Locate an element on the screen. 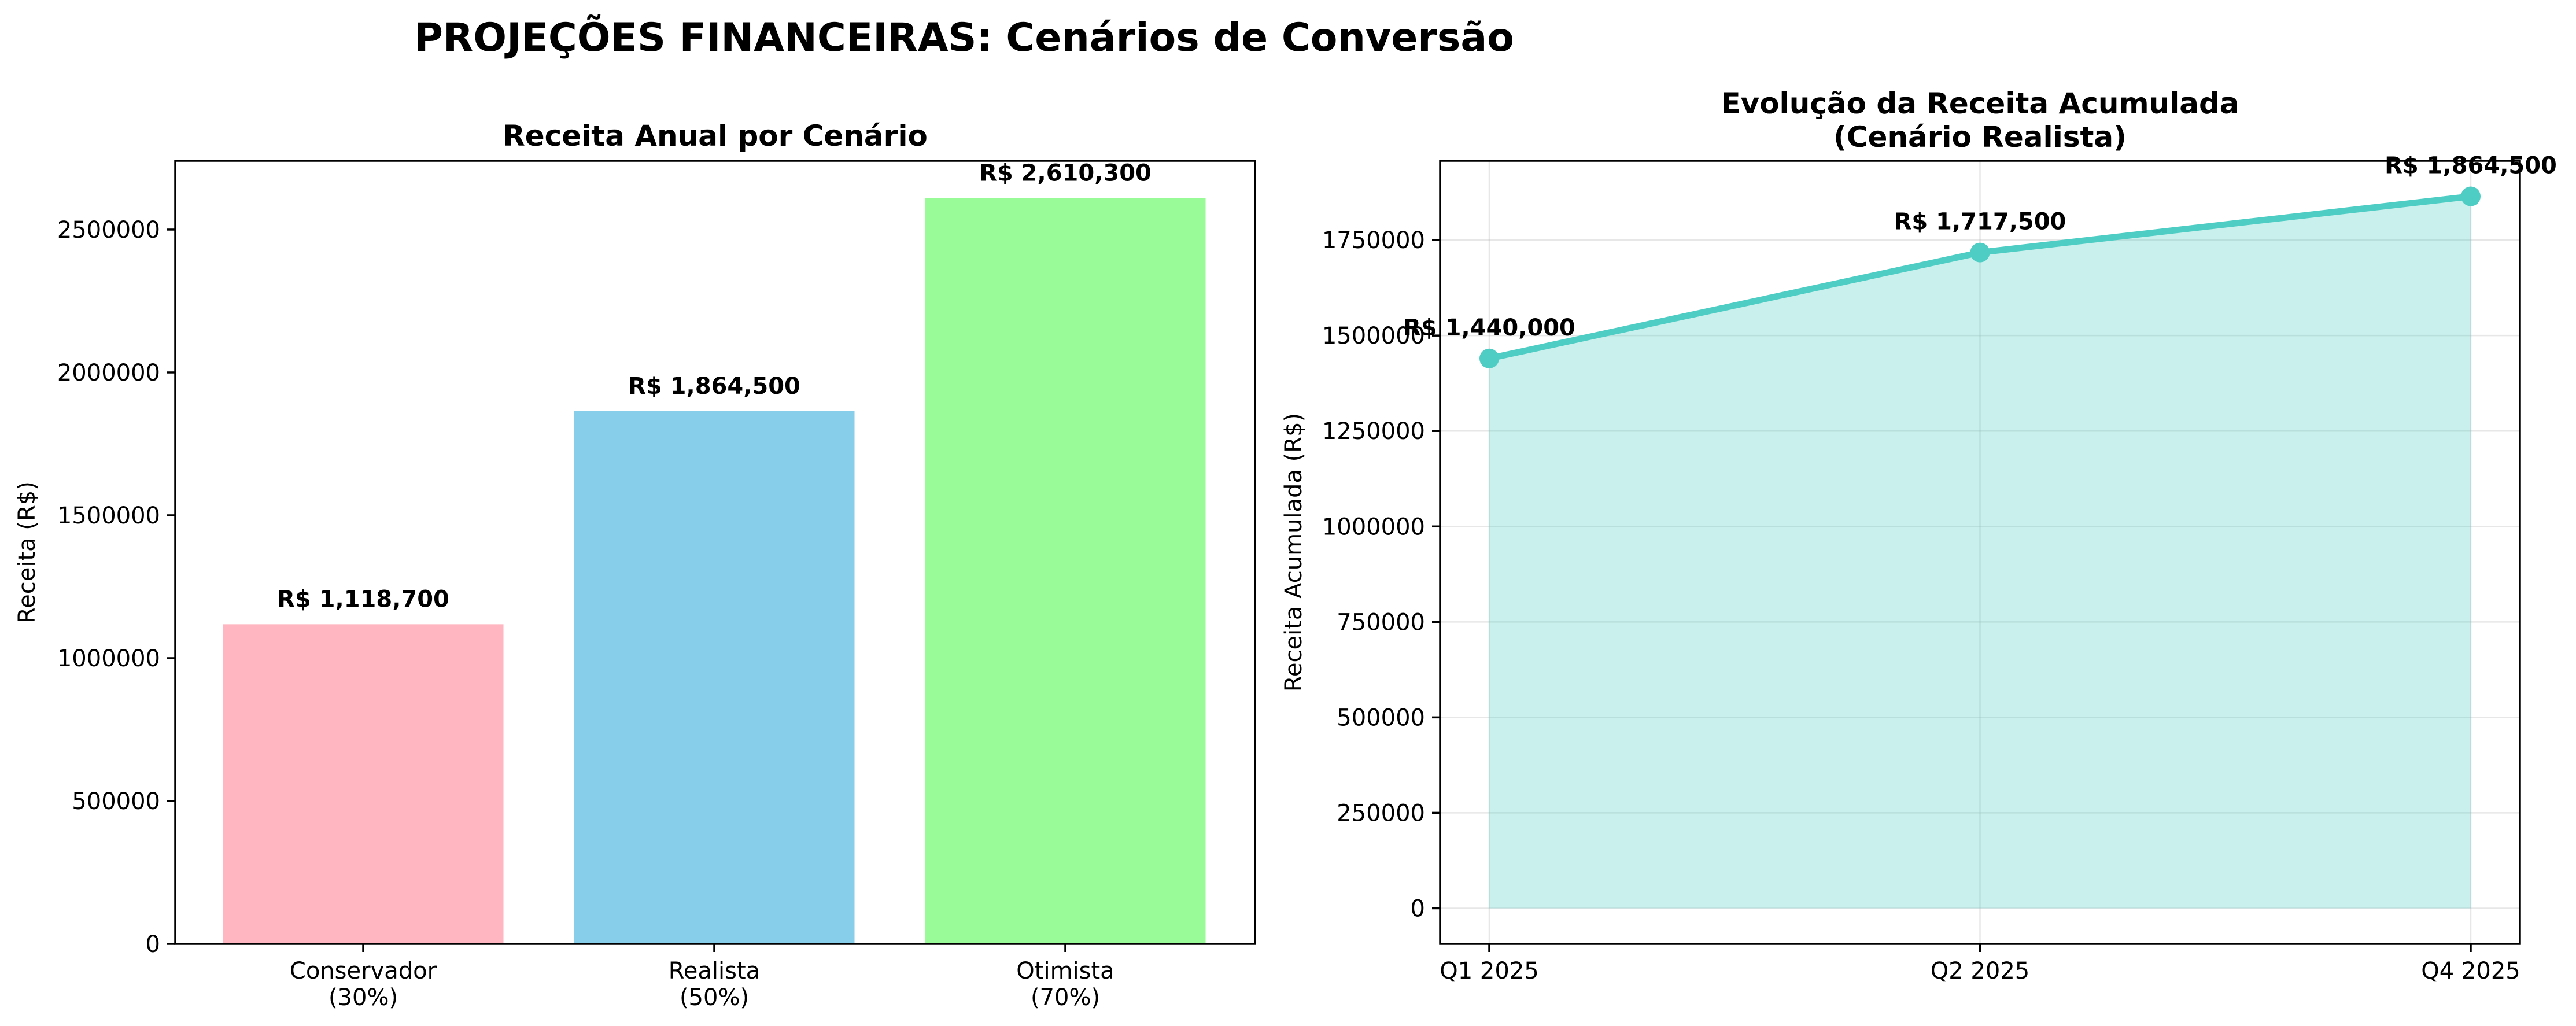  area-data-label-1: R$ 1,717,500 is located at coordinates (1980, 222).